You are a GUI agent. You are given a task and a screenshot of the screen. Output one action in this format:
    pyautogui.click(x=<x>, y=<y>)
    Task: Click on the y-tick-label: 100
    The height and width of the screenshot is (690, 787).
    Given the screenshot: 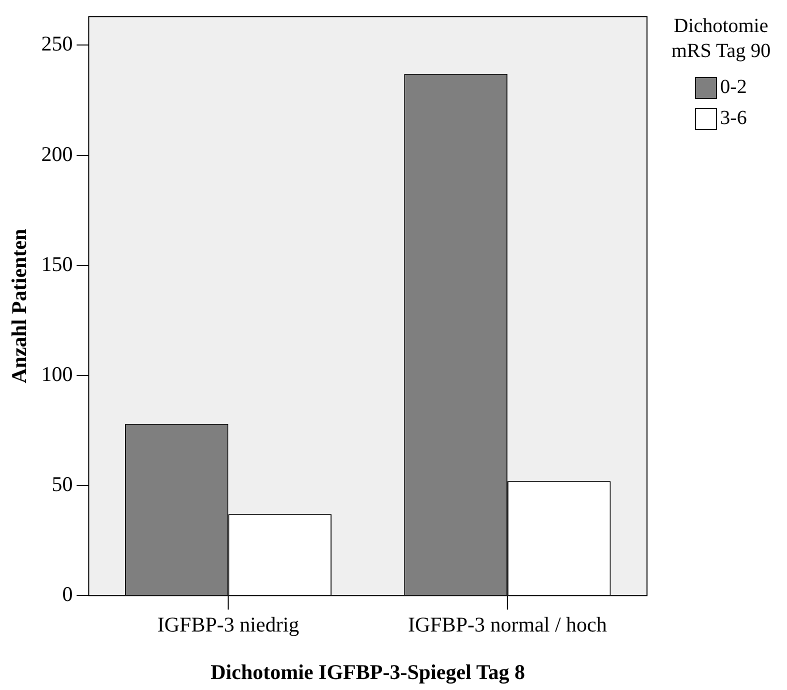 What is the action you would take?
    pyautogui.click(x=57, y=374)
    